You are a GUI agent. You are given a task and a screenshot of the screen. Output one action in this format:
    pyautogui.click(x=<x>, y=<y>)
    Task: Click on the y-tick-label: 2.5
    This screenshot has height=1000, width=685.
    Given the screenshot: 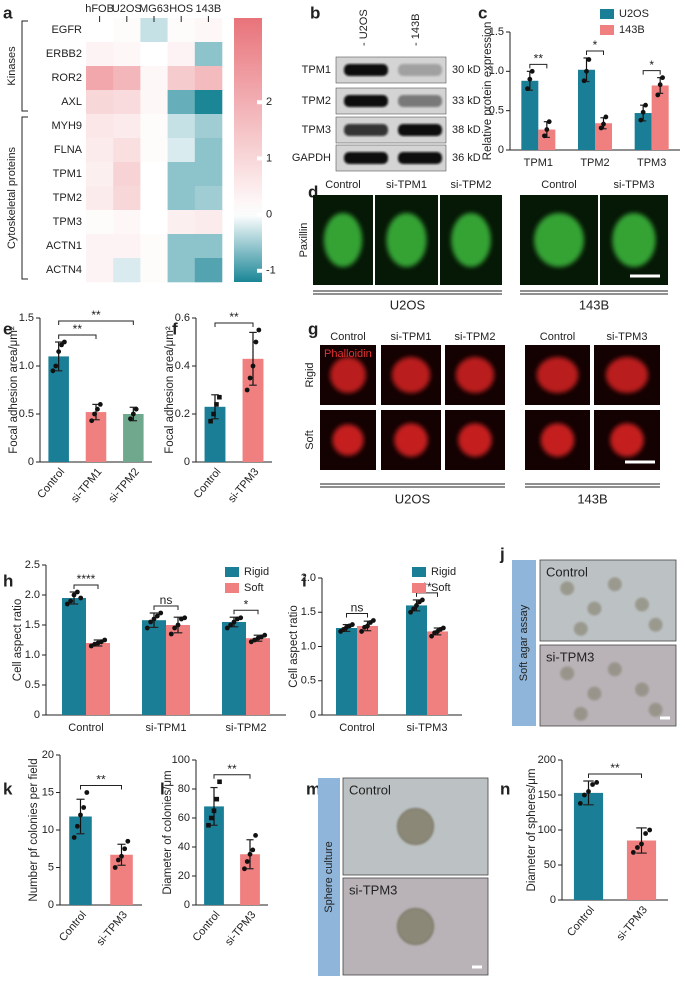 What is the action you would take?
    pyautogui.click(x=32, y=565)
    